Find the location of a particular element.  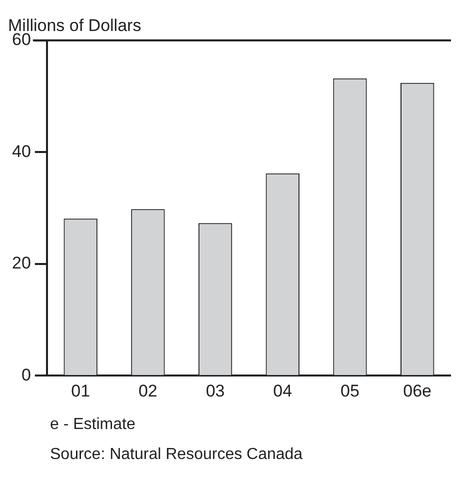

y-tick-label: 40 is located at coordinates (21, 151).